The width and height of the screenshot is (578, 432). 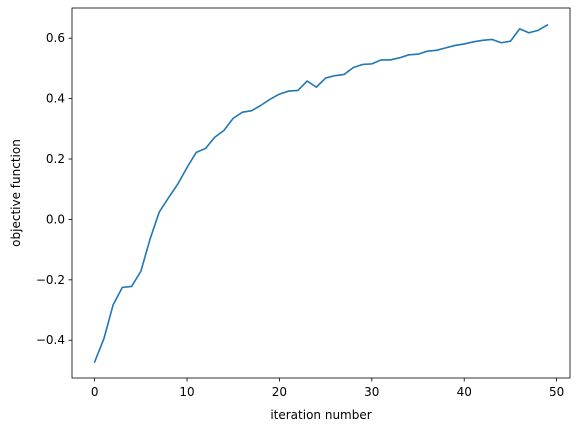 I want to click on y-tick-label: 0.4, so click(x=55, y=99).